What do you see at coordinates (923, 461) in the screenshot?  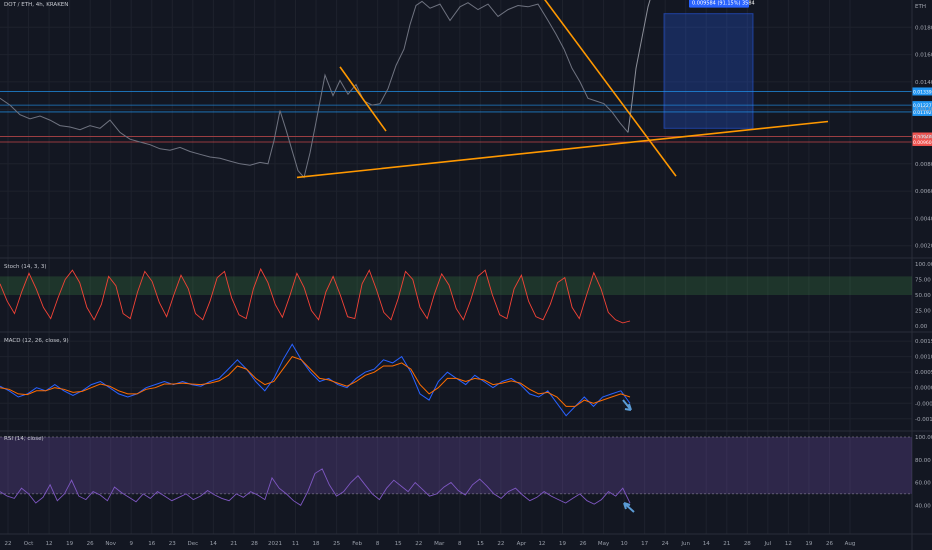 I see `rsi-tick-label: 80.00` at bounding box center [923, 461].